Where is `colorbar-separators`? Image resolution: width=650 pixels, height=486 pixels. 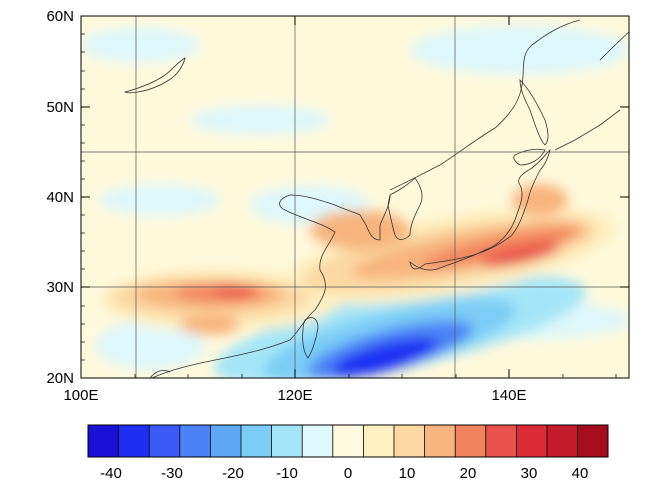 colorbar-separators is located at coordinates (348, 441).